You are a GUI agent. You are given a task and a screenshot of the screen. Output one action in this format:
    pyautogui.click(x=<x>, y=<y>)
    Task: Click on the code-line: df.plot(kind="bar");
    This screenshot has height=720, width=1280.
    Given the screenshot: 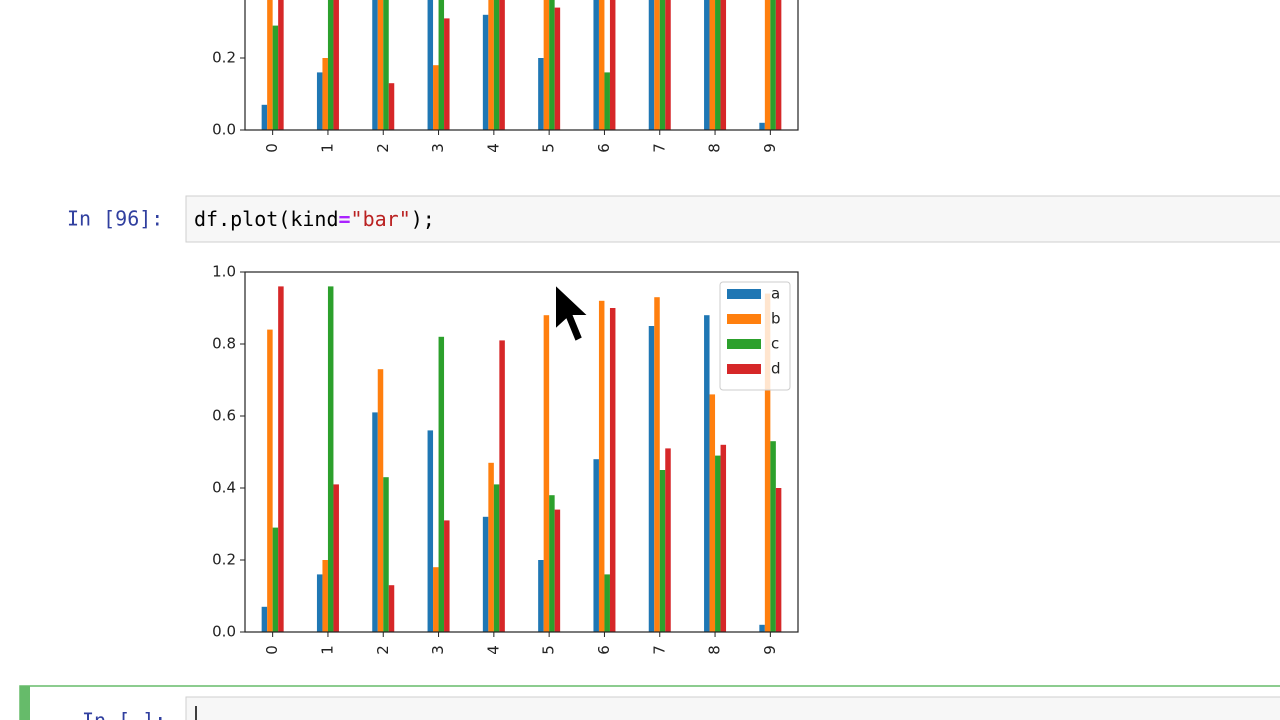 What is the action you would take?
    pyautogui.click(x=314, y=219)
    